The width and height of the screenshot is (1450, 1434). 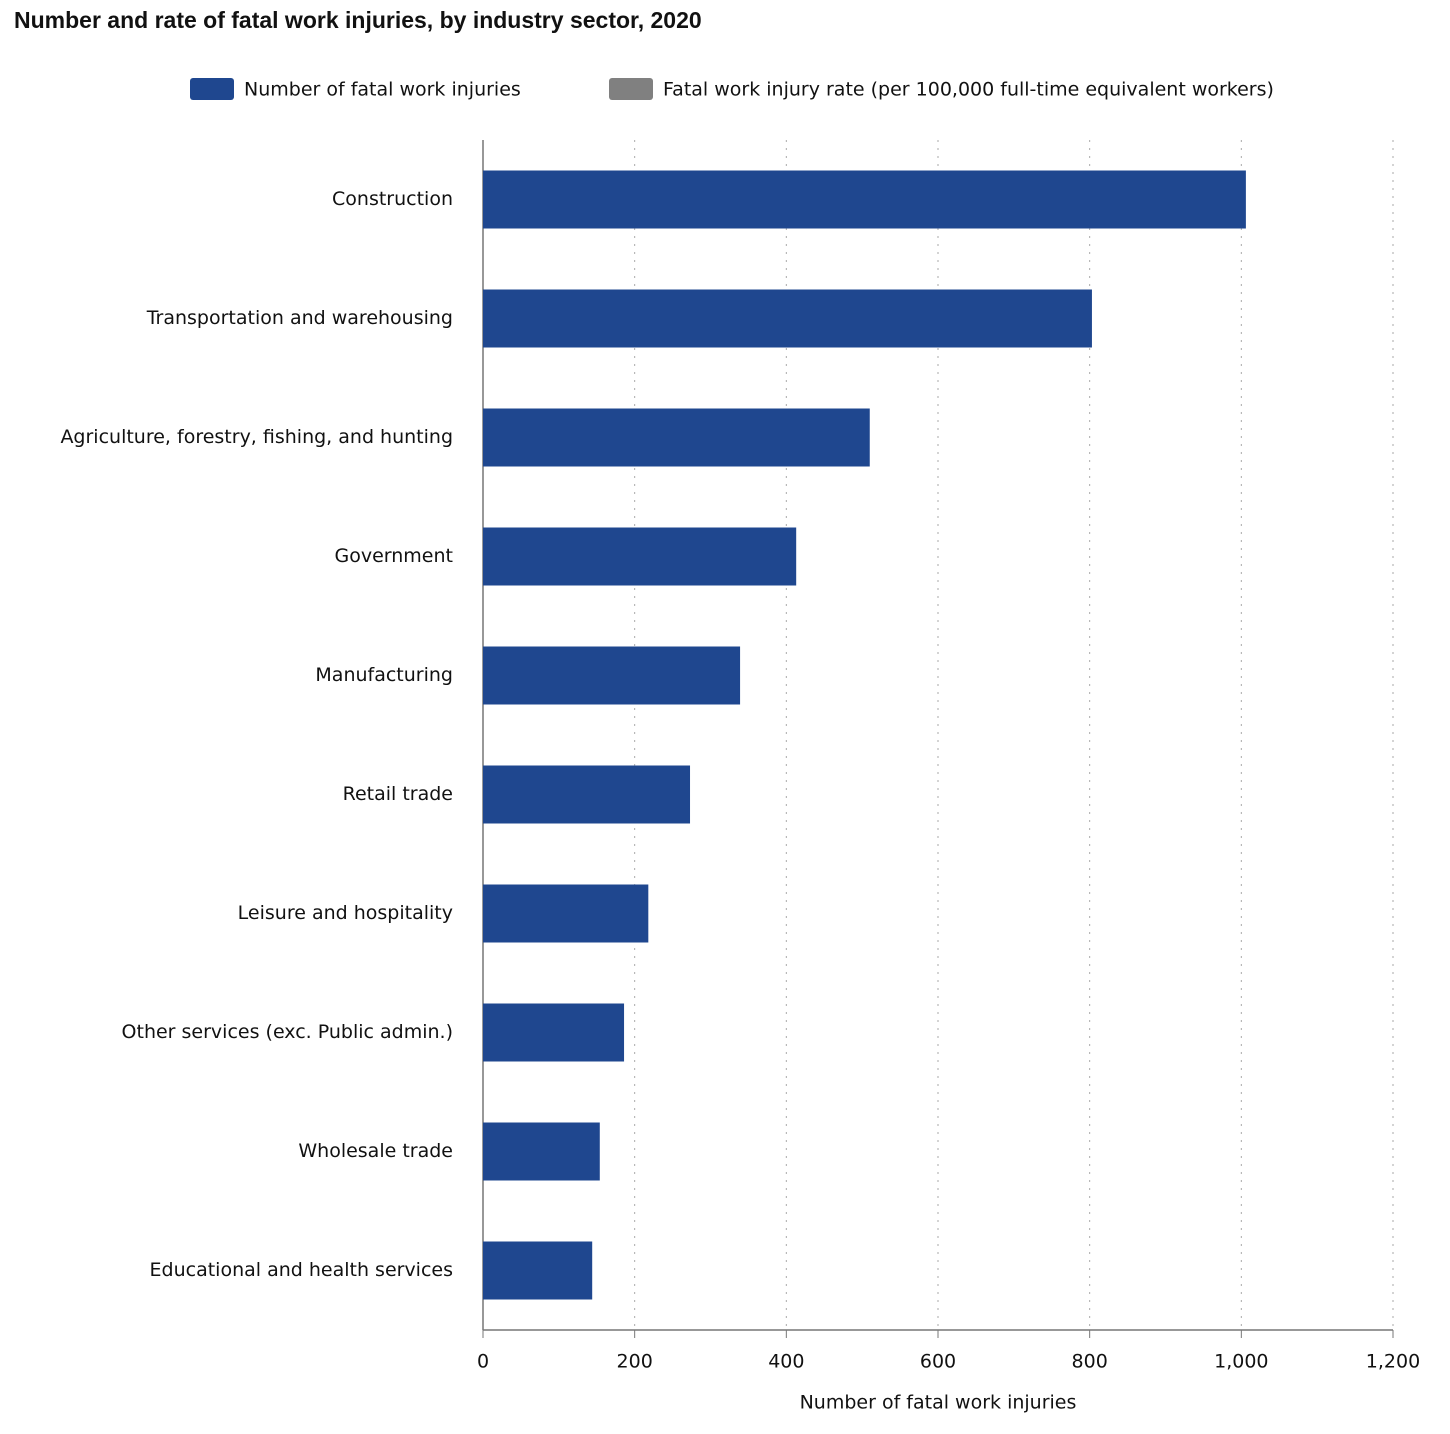 I want to click on x-tick-label: 1,200, so click(x=1393, y=1362).